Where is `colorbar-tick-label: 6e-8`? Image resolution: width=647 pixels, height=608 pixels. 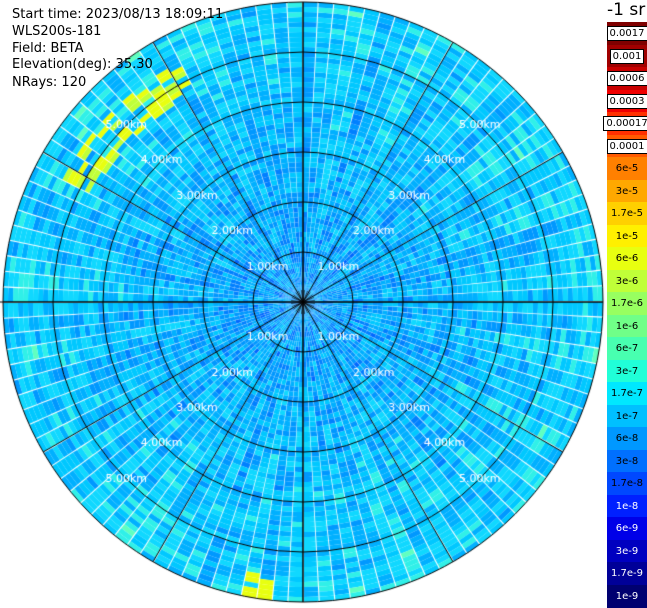 colorbar-tick-label: 6e-8 is located at coordinates (627, 438).